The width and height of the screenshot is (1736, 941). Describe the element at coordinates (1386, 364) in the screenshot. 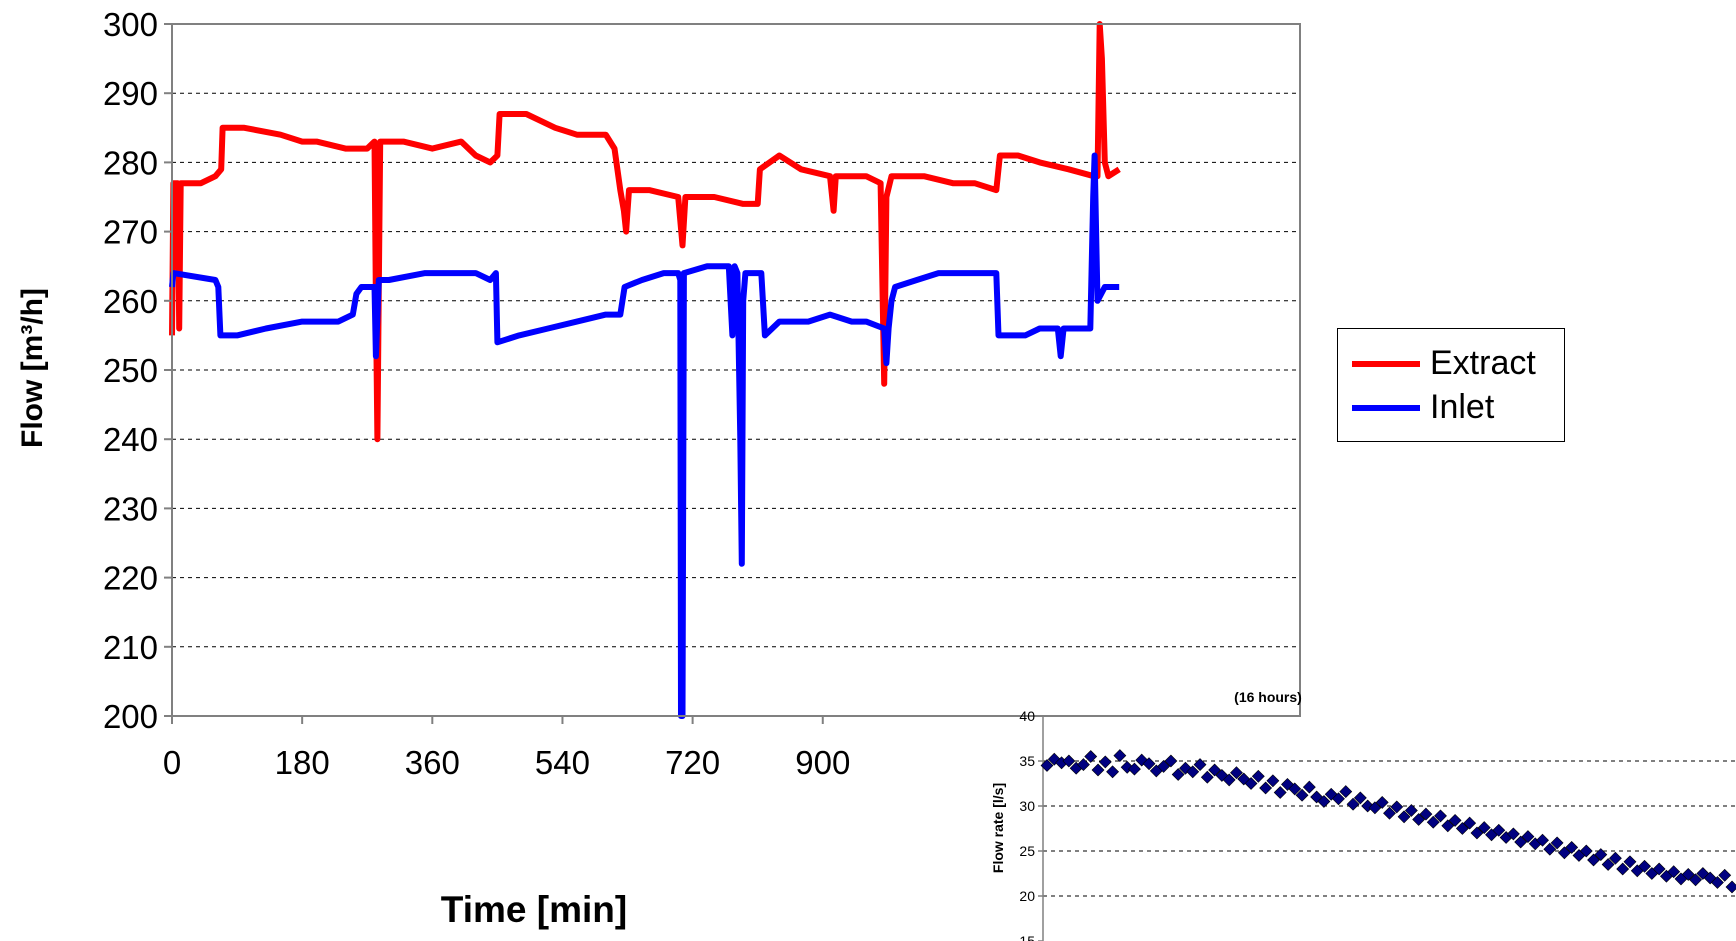

I see `legend-swatch-extract` at that location.